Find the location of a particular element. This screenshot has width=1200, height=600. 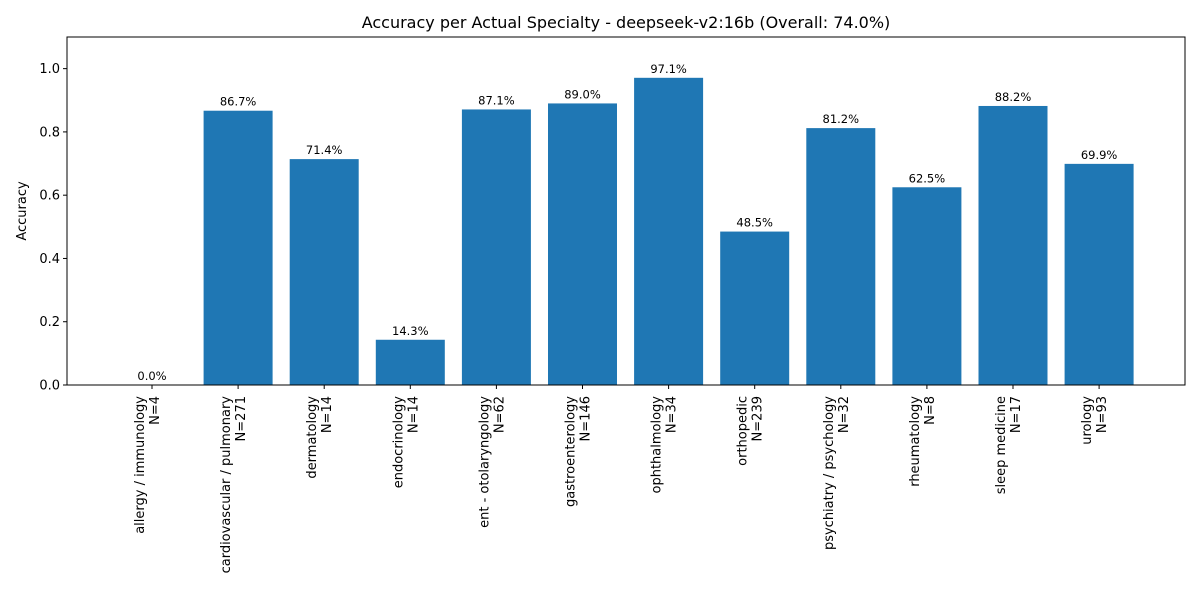

x-tick-category: orthopedic is located at coordinates (743, 431).